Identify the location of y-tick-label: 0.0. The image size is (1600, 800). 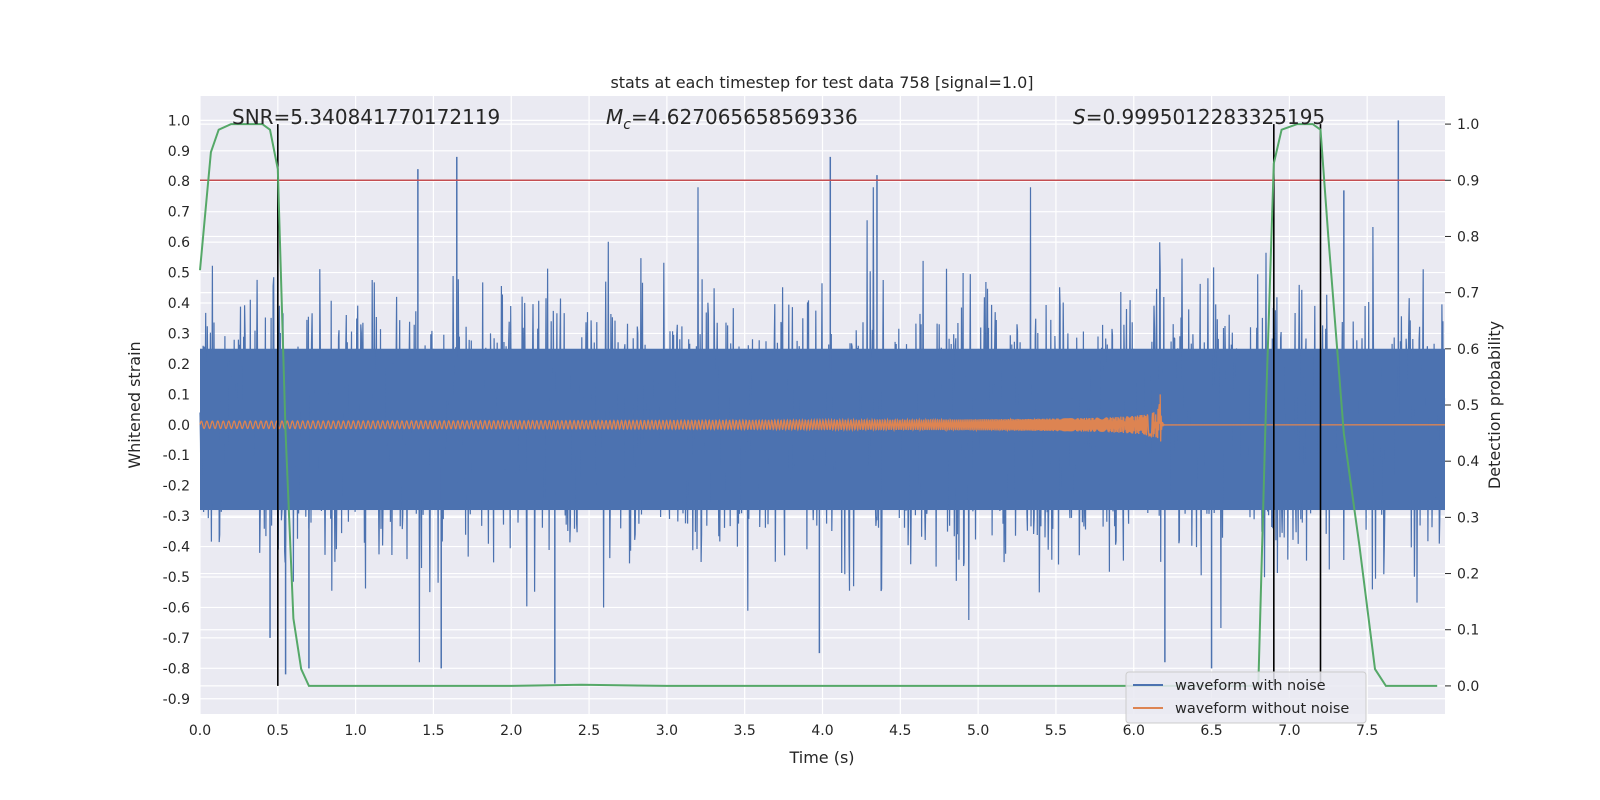
(179, 426).